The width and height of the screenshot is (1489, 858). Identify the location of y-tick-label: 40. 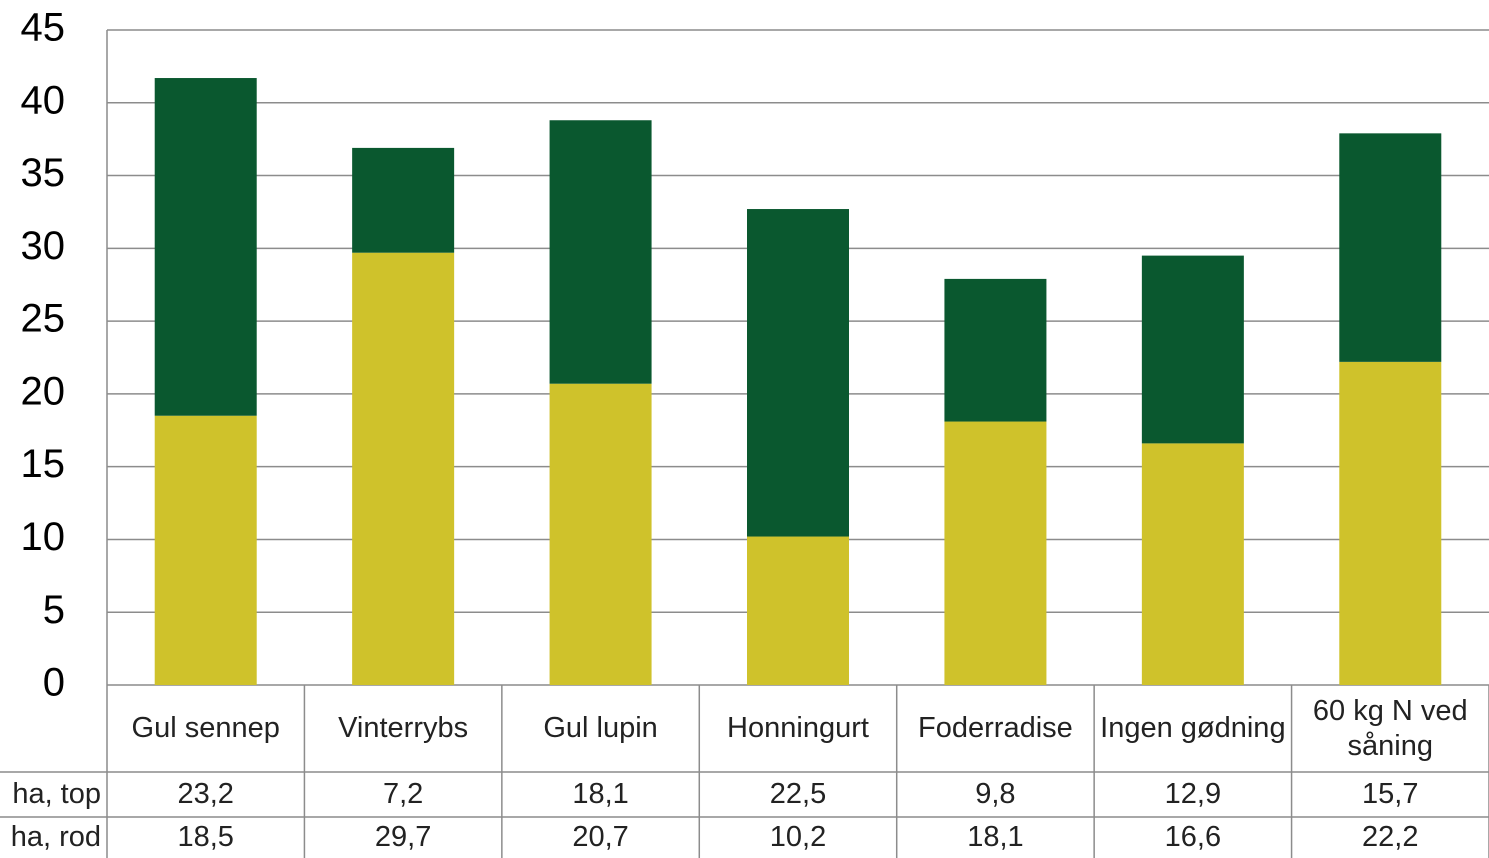
(43, 100).